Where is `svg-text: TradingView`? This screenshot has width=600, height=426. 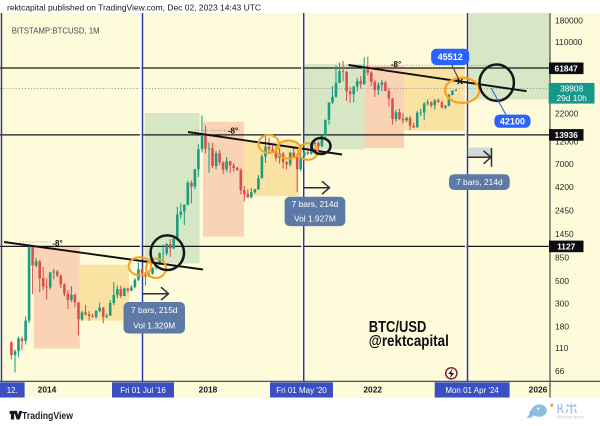 svg-text: TradingView is located at coordinates (47, 416).